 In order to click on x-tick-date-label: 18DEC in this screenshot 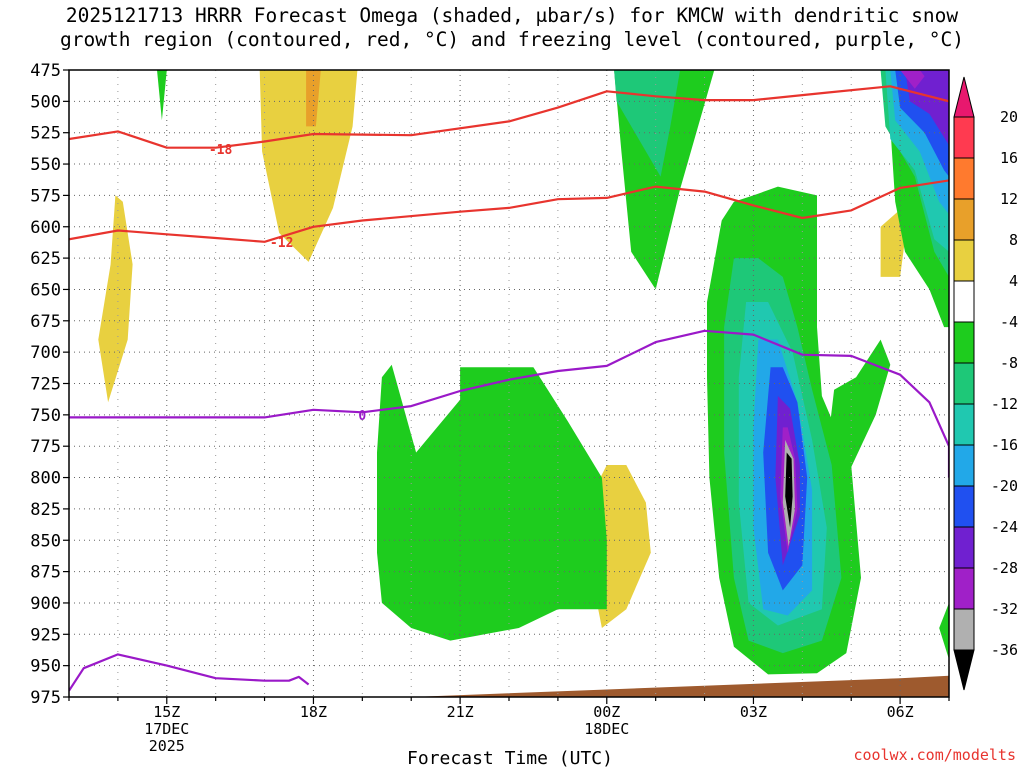, I will do `click(606, 729)`.